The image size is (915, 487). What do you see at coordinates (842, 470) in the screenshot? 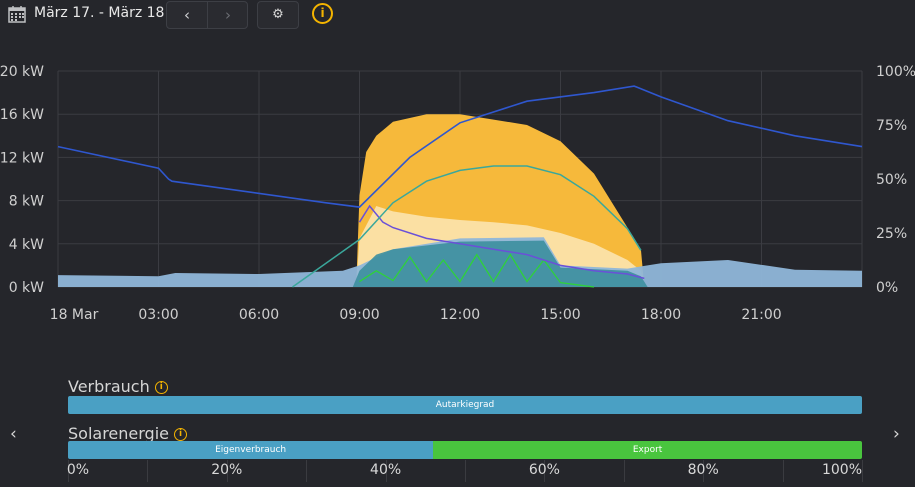
I see `scale-label: 100%` at bounding box center [842, 470].